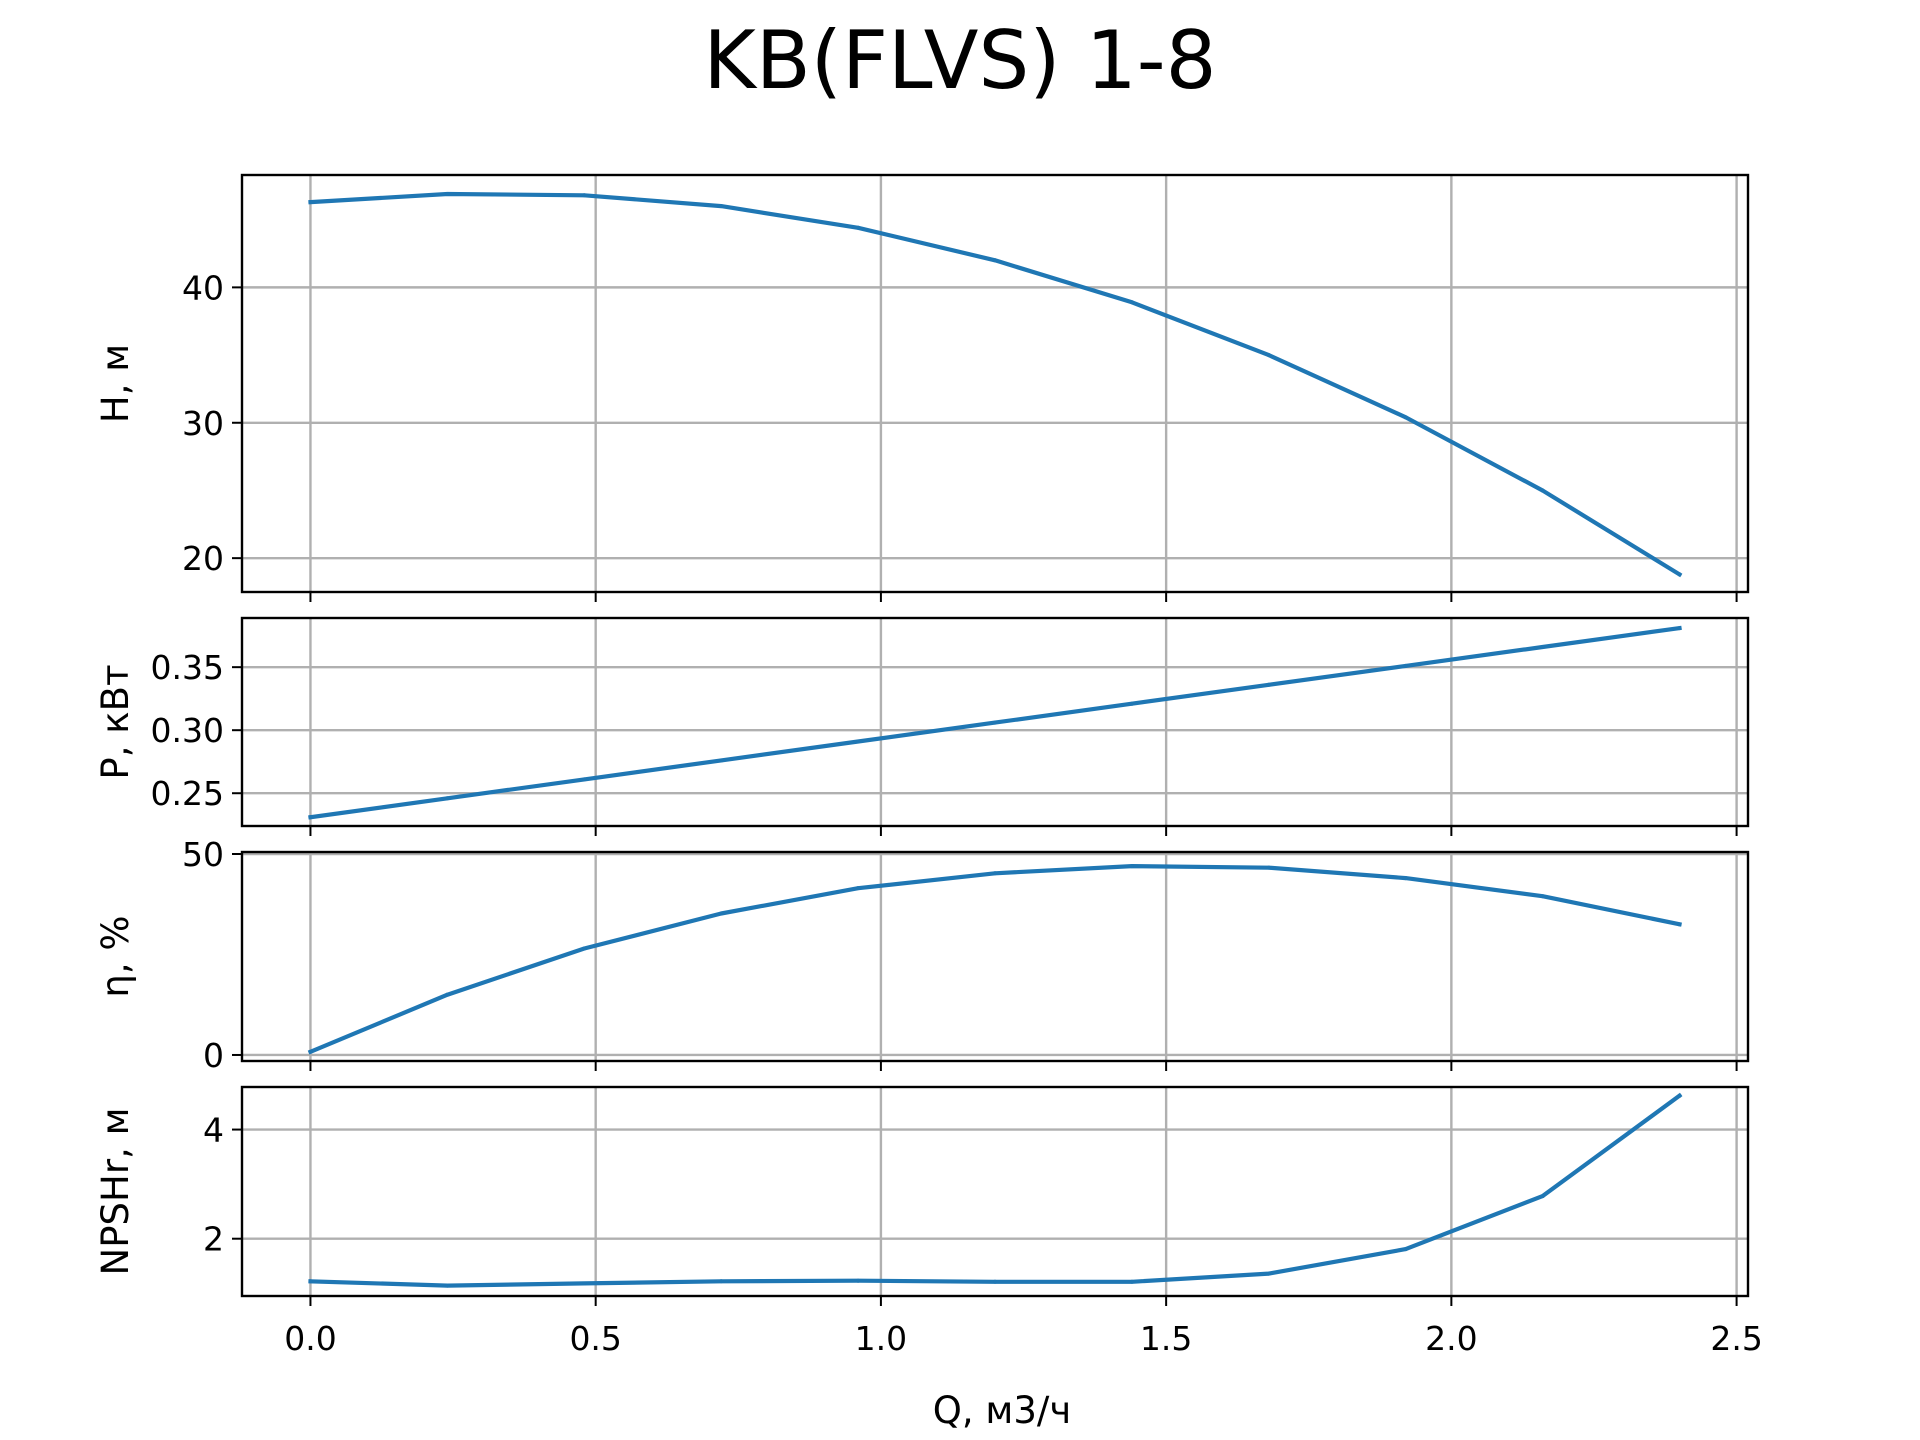  I want to click on x-tick-label: 0.0, so click(310, 1338).